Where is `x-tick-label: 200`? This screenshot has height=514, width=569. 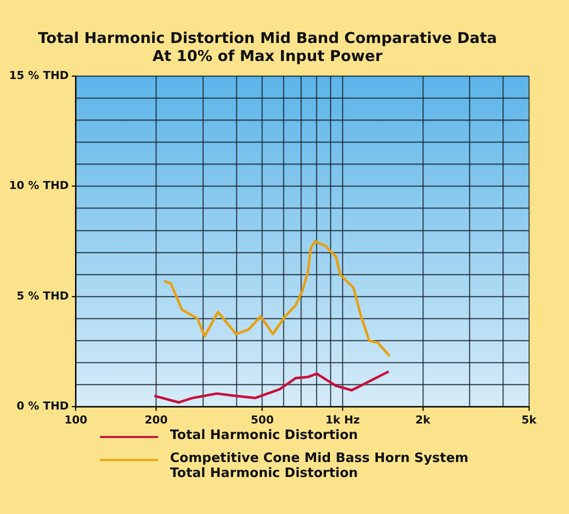
x-tick-label: 200 is located at coordinates (156, 419).